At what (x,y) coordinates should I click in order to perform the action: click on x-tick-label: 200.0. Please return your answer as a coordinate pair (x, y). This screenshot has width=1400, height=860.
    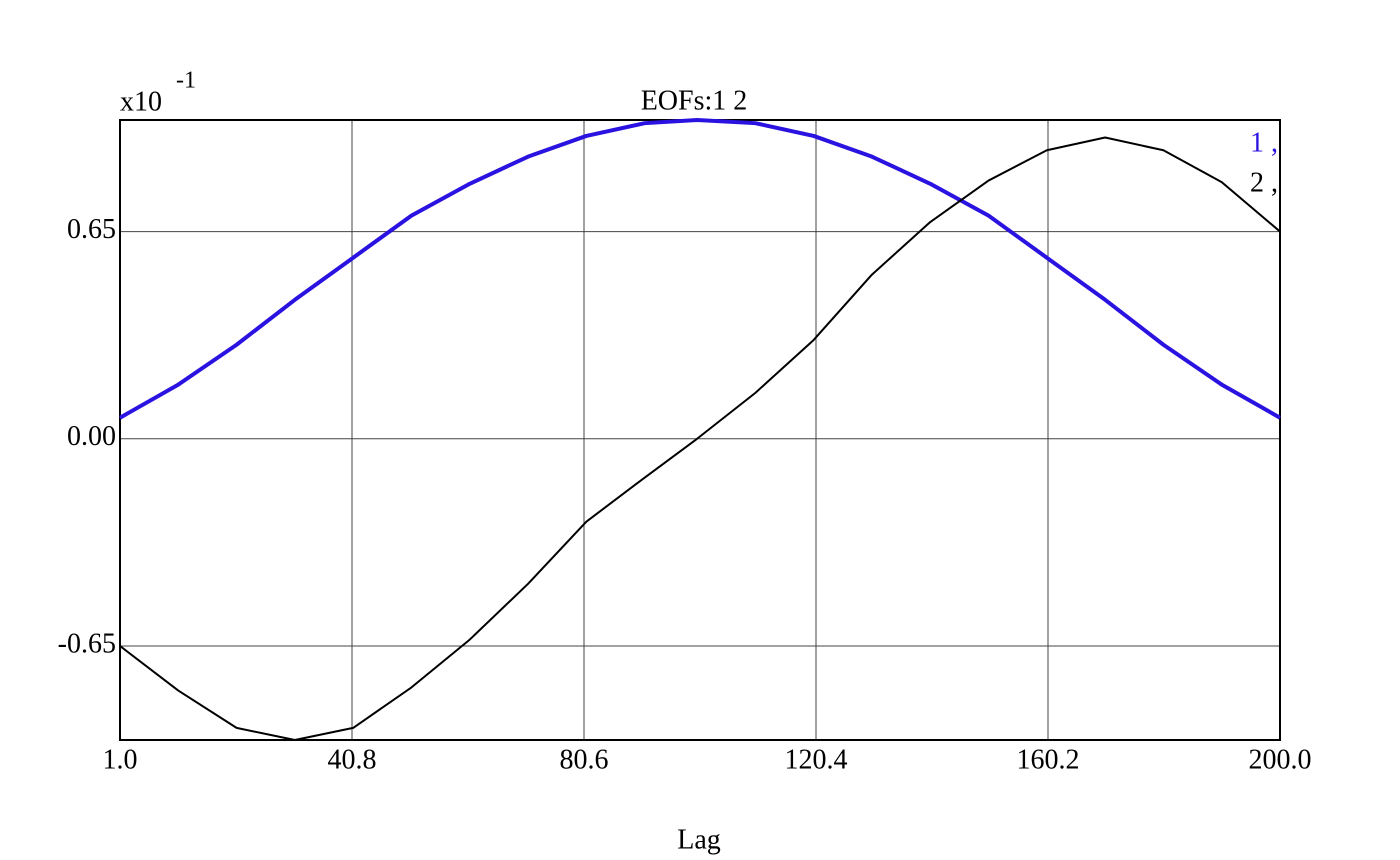
    Looking at the image, I should click on (1280, 759).